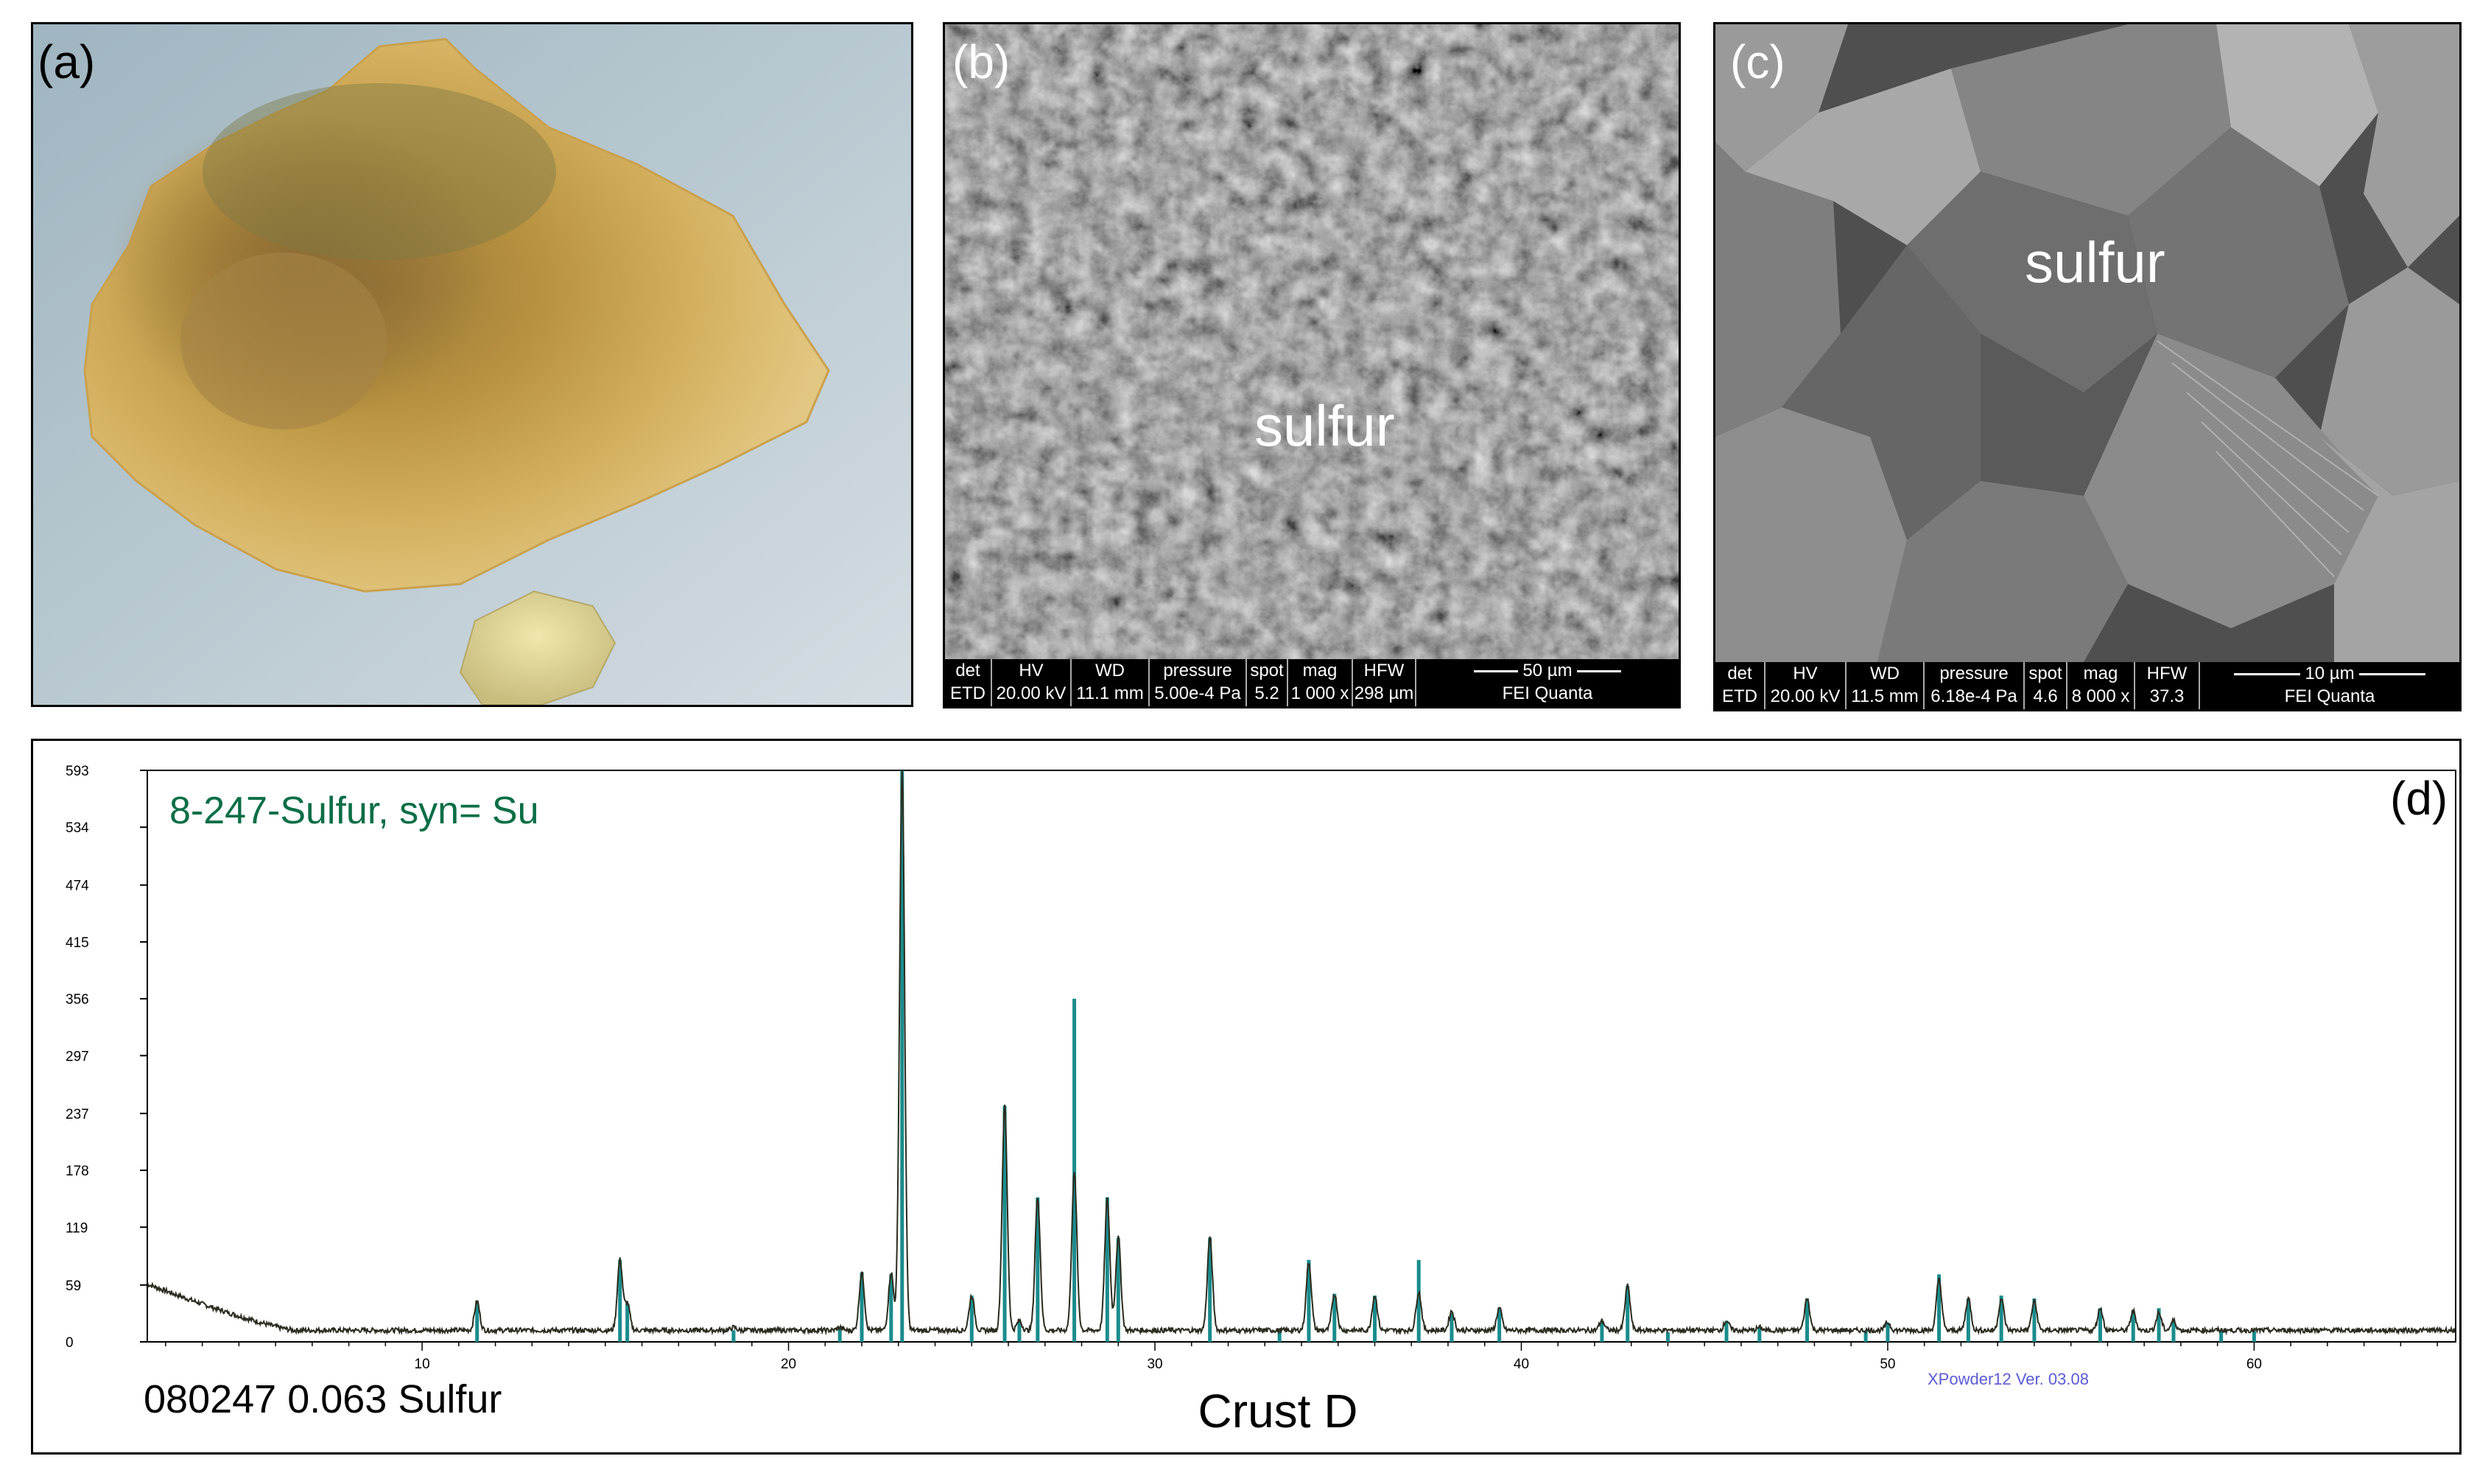 Image resolution: width=2491 pixels, height=1484 pixels. I want to click on sem-b-scale: 50 µm FEI Quanta, so click(1547, 683).